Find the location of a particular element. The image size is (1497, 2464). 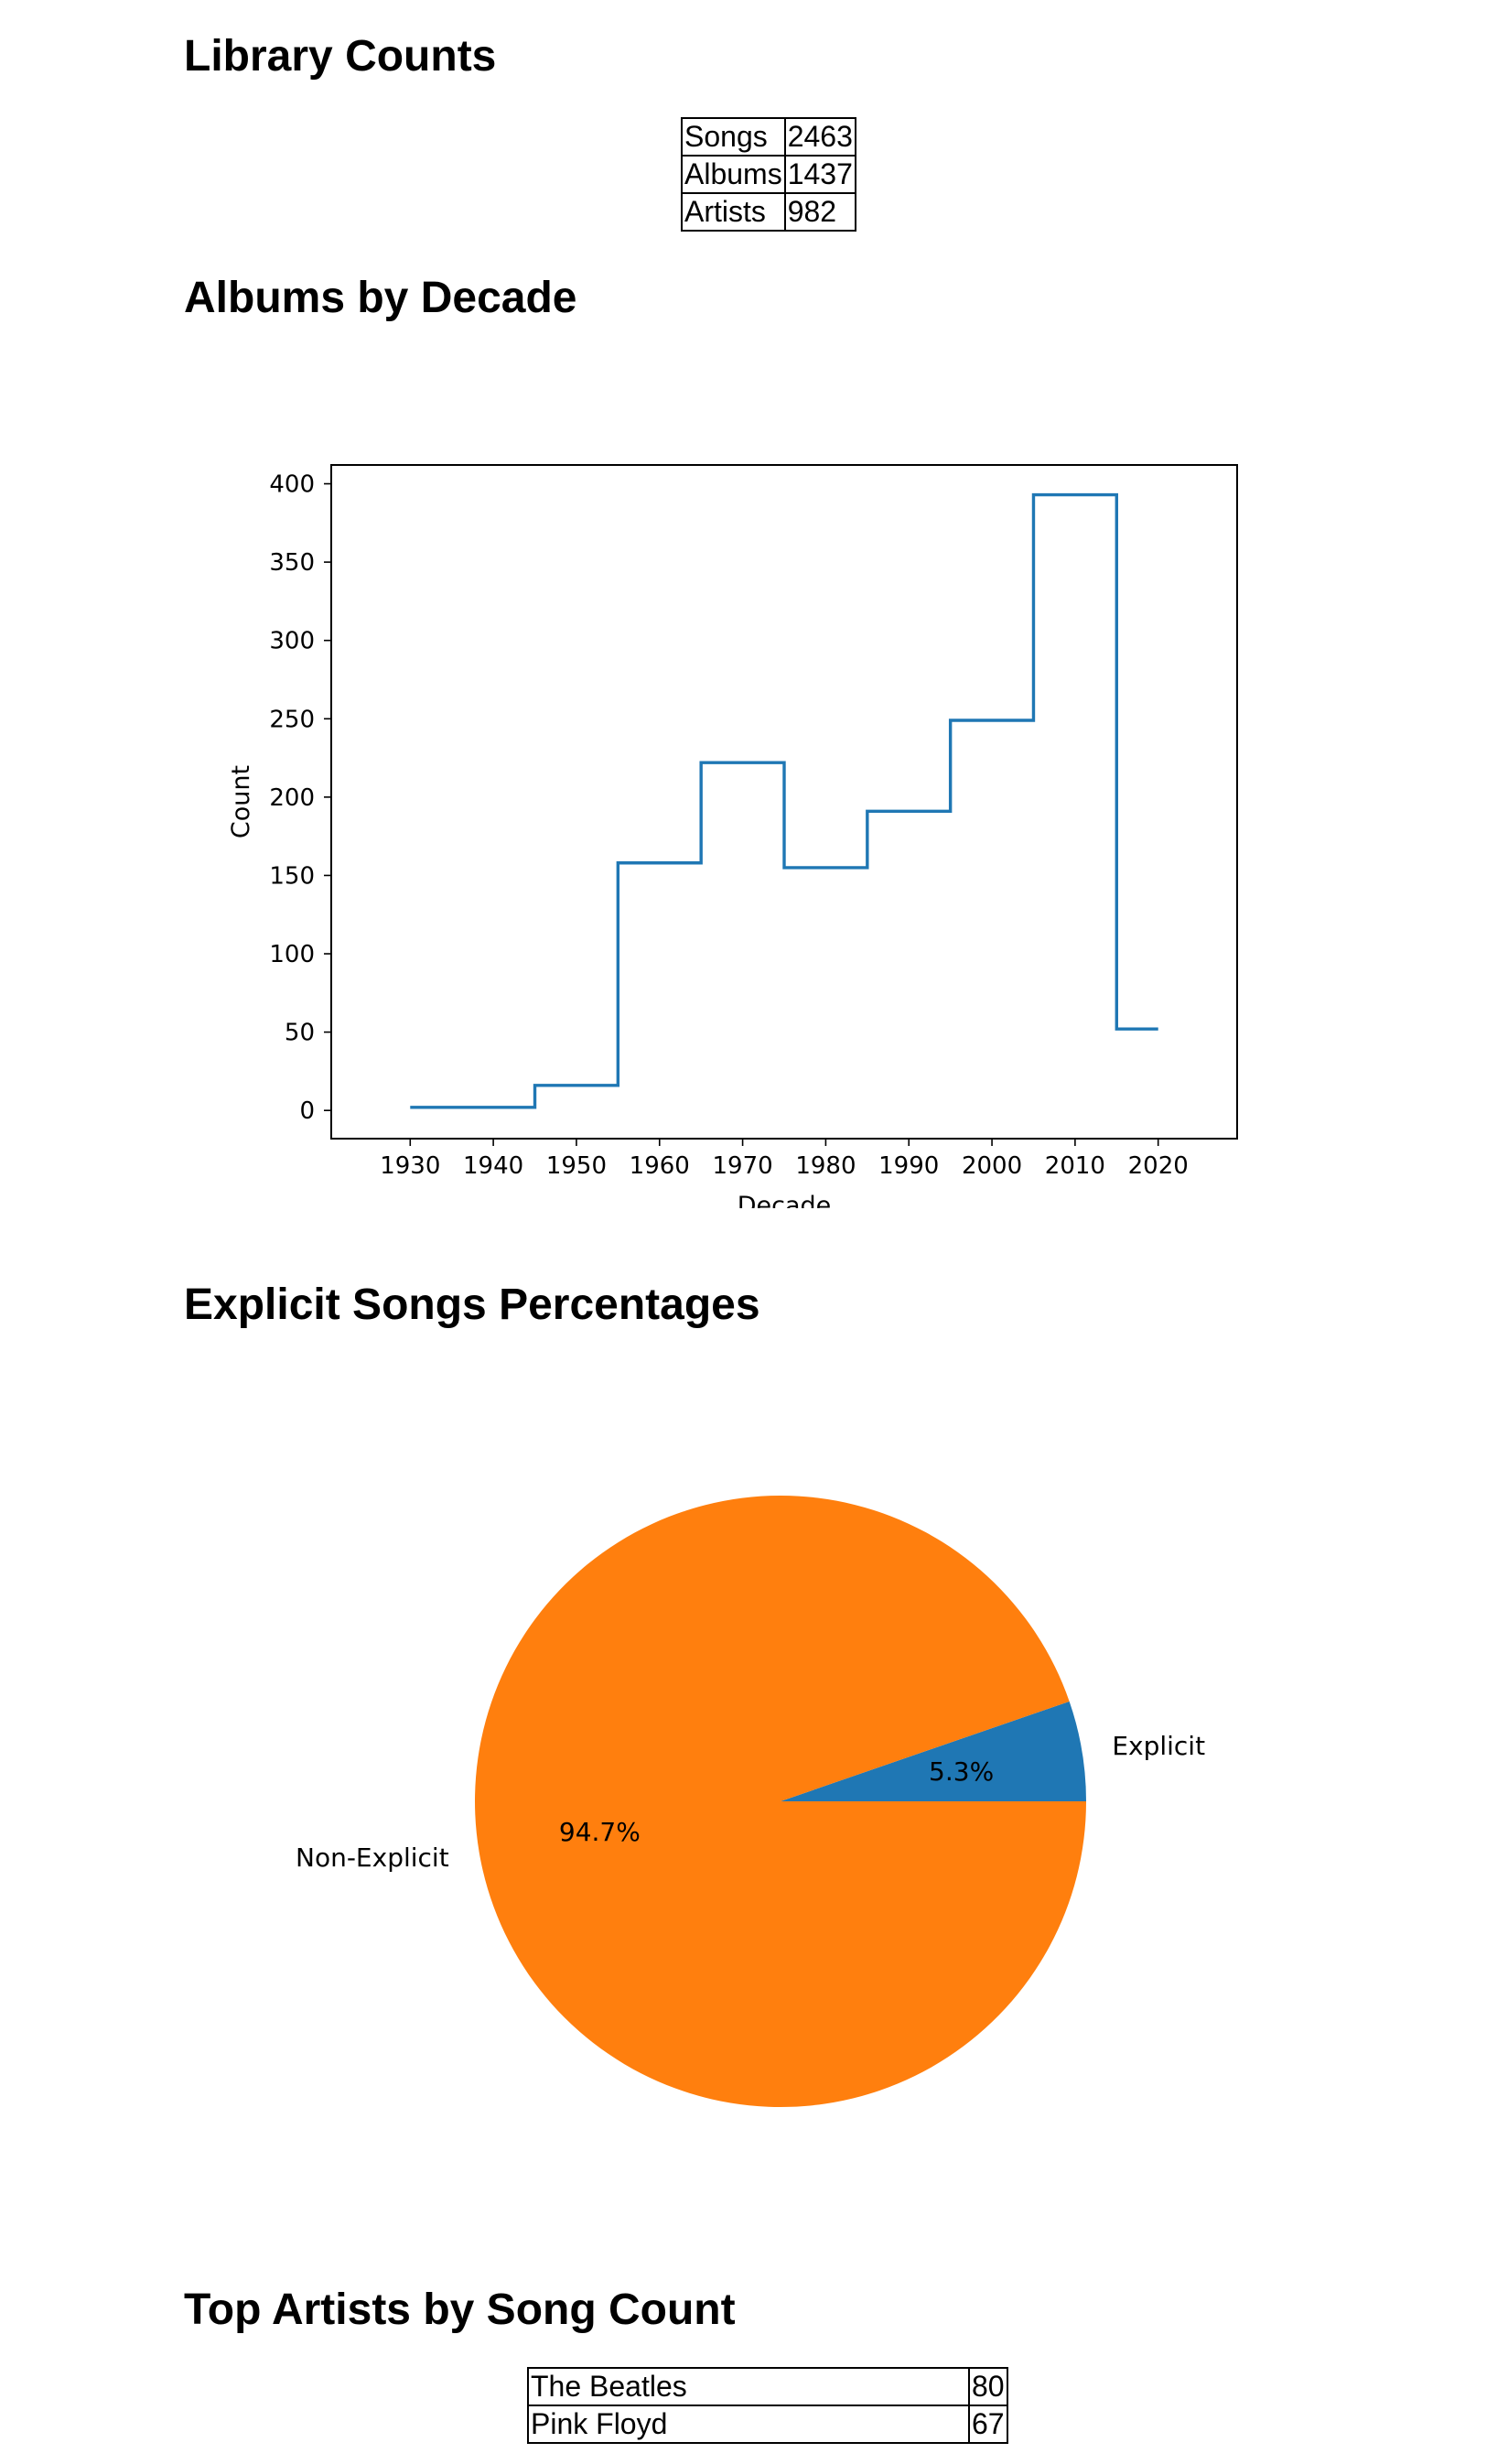

pie-label-non-explicit: Non-Explicit is located at coordinates (372, 1858).